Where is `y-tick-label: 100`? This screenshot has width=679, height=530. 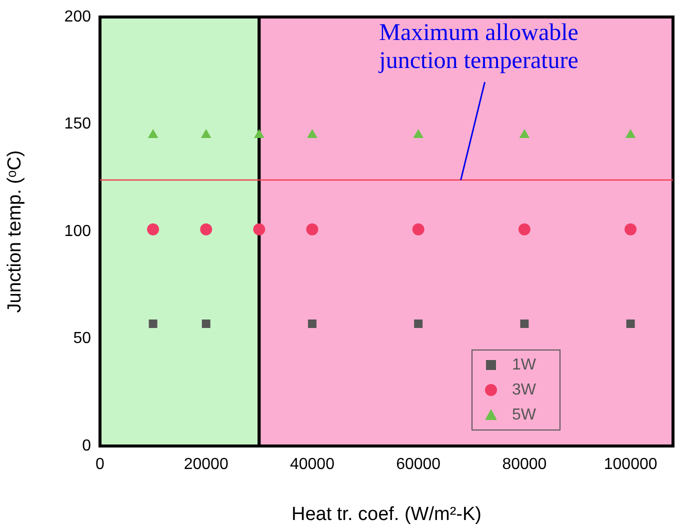 y-tick-label: 100 is located at coordinates (78, 231).